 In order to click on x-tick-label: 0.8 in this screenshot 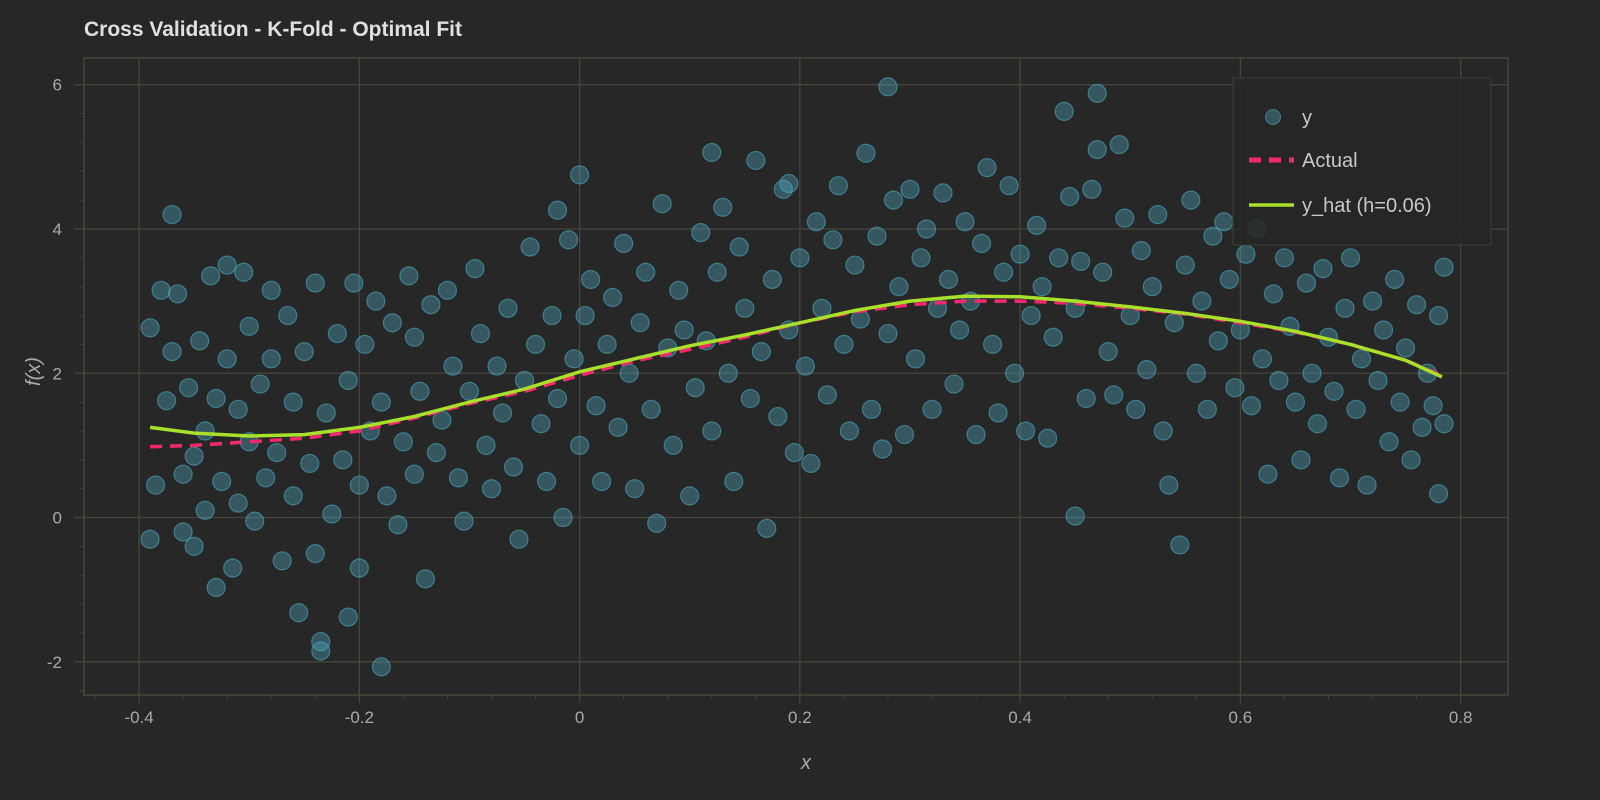, I will do `click(1461, 717)`.